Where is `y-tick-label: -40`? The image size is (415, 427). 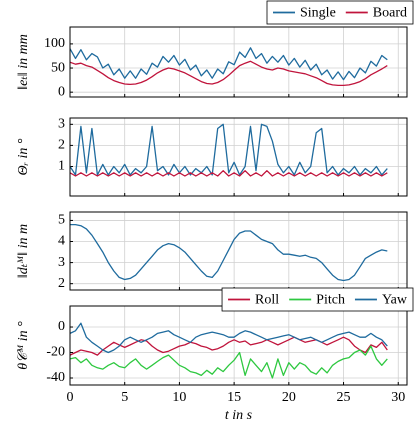
y-tick-label: -40 is located at coordinates (55, 377).